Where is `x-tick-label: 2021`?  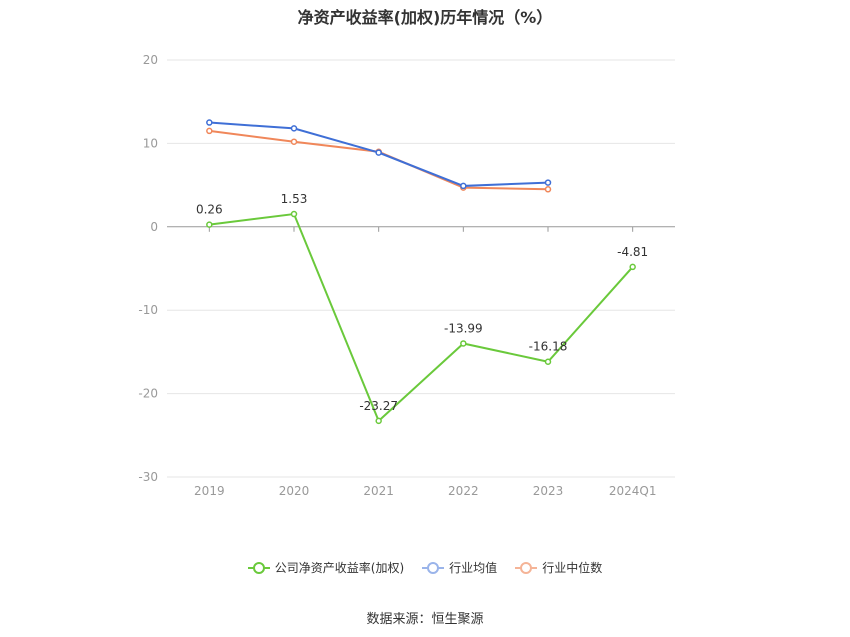 x-tick-label: 2021 is located at coordinates (378, 491).